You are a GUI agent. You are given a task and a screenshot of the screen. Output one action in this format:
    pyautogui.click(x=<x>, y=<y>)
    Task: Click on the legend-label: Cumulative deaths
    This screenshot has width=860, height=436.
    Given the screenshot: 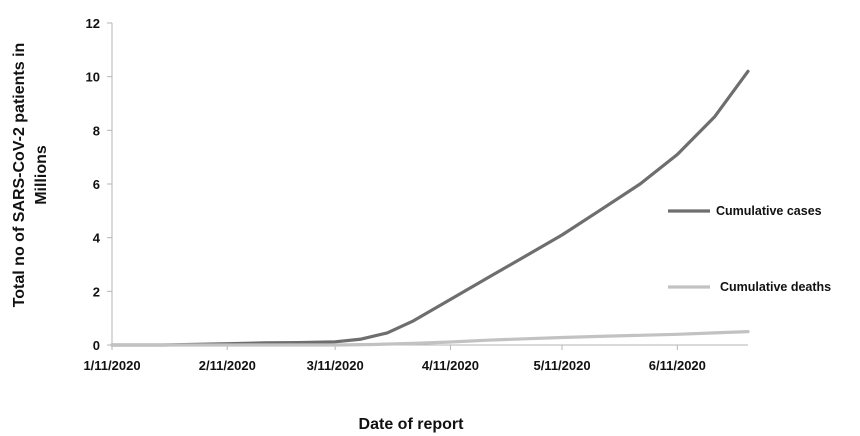 What is the action you would take?
    pyautogui.click(x=775, y=287)
    